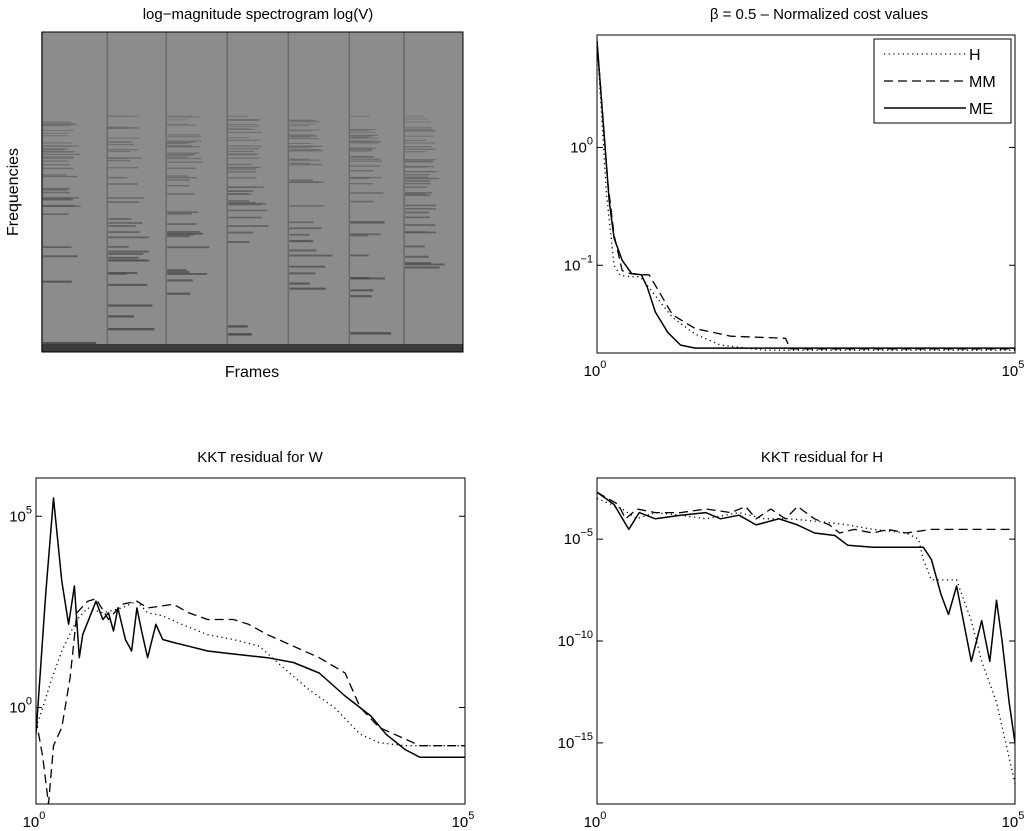  Describe the element at coordinates (578, 263) in the screenshot. I see `y-tick-label: 10⁻¹` at that location.